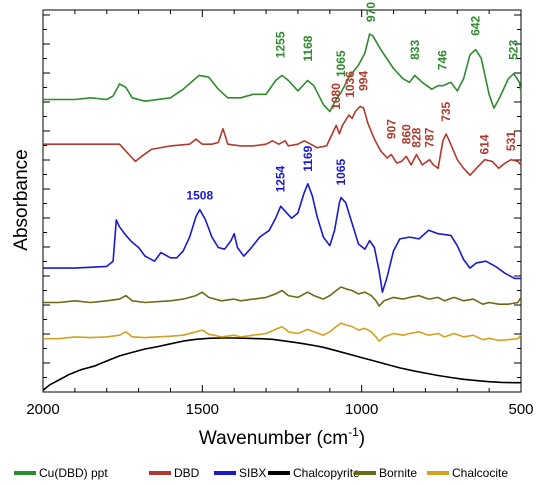 This screenshot has height=485, width=550. Describe the element at coordinates (308, 48) in the screenshot. I see `peak-label: 1168` at that location.